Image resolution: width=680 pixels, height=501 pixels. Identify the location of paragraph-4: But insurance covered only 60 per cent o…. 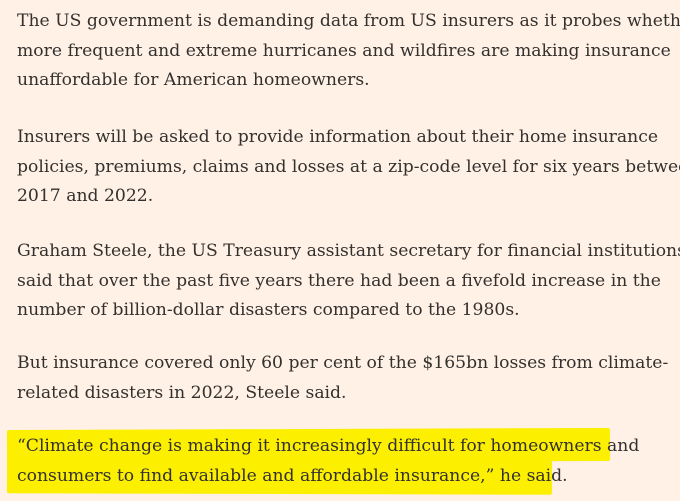
(342, 378).